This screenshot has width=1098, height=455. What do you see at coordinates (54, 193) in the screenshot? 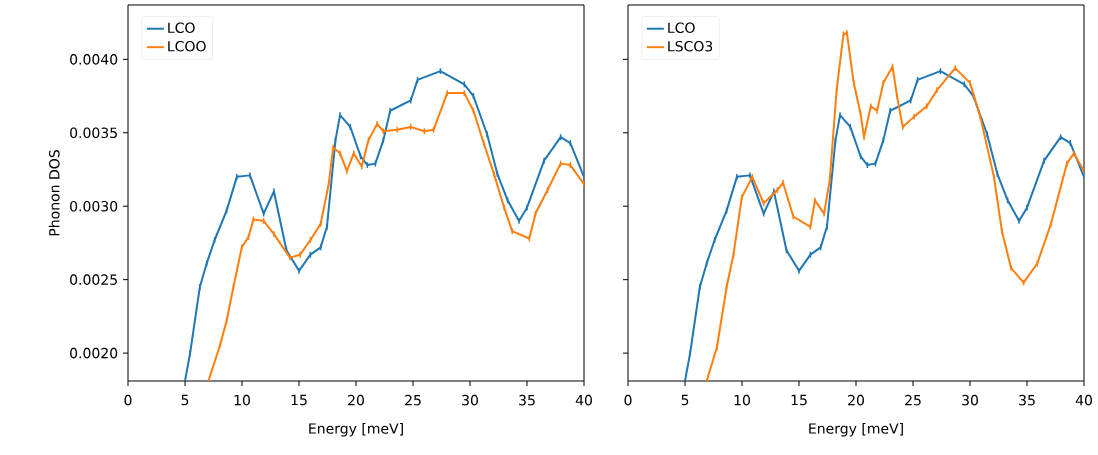
I see `y-axis-title: Phonon DOS` at bounding box center [54, 193].